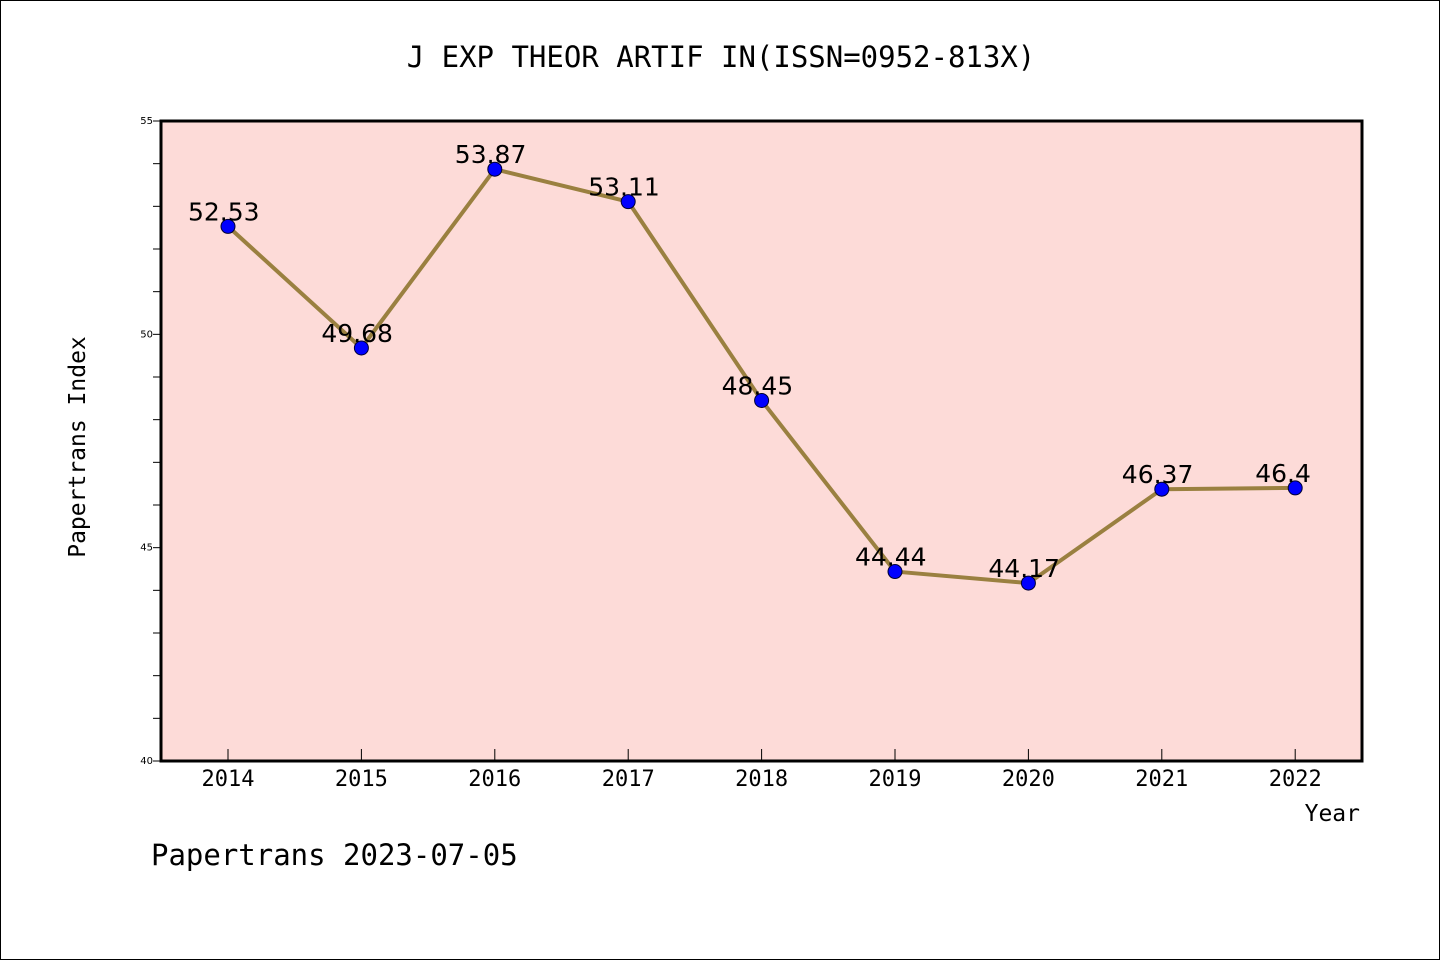 This screenshot has width=1440, height=961. Describe the element at coordinates (228, 779) in the screenshot. I see `x-tick-label: 2014` at that location.